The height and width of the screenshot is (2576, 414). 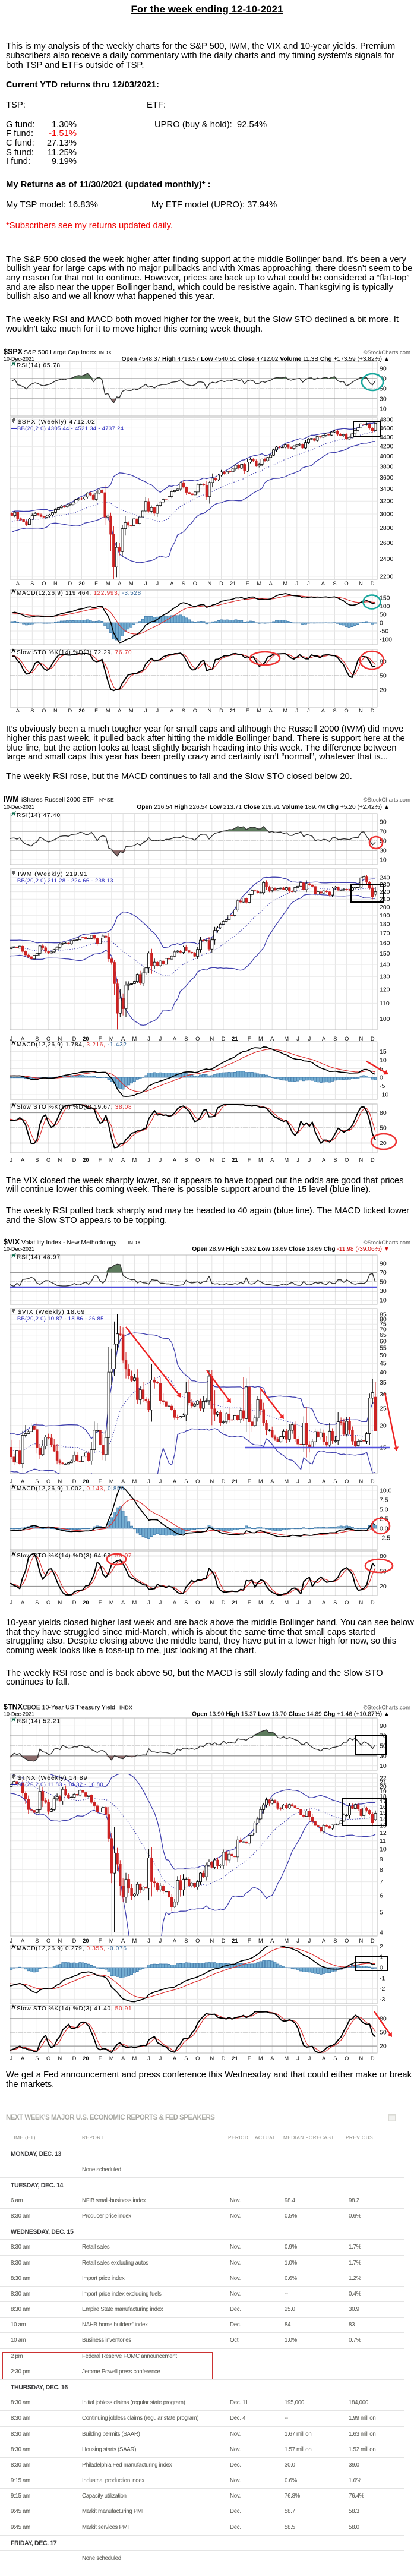 I want to click on svg-text: 2200, so click(x=387, y=576).